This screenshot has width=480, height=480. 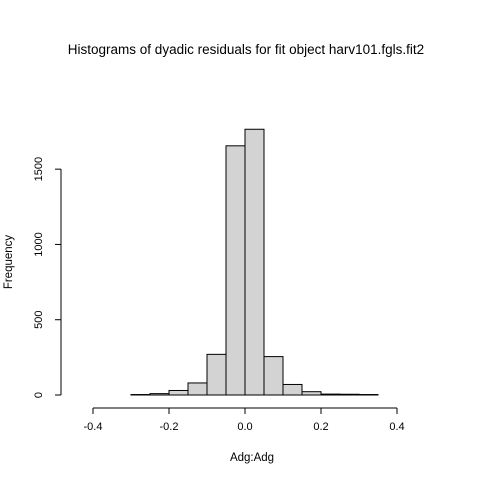 What do you see at coordinates (252, 458) in the screenshot?
I see `x-axis-label: Adg:Adg` at bounding box center [252, 458].